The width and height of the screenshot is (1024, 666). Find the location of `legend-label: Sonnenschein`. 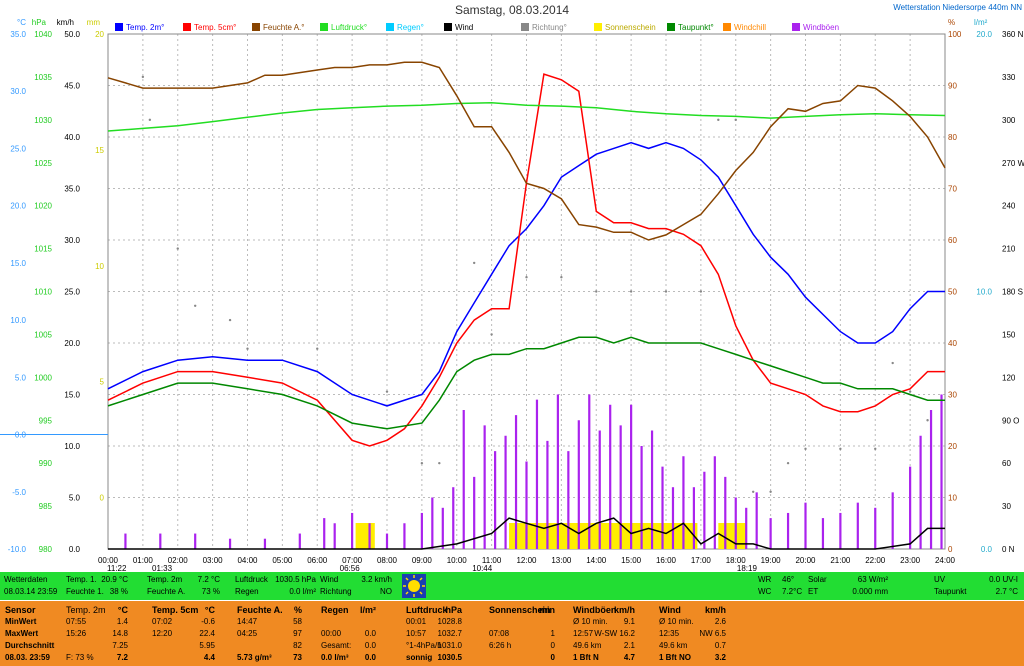

legend-label: Sonnenschein is located at coordinates (630, 27).